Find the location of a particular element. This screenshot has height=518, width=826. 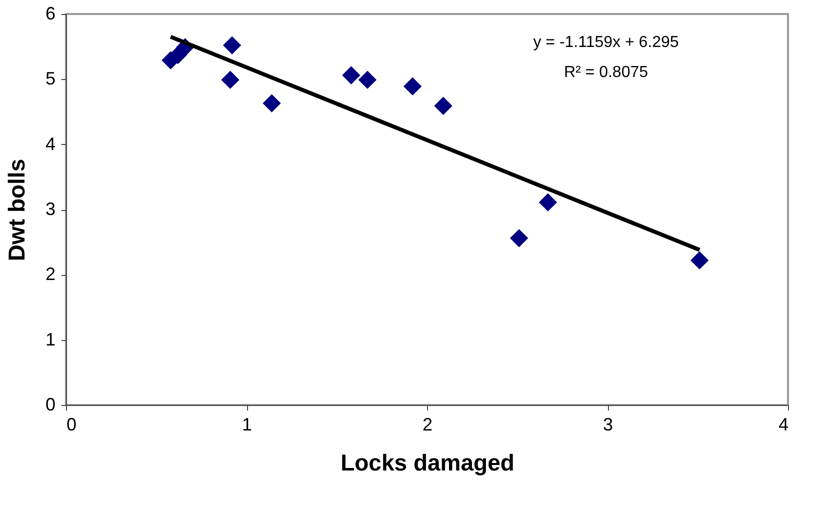

annotation: y = -1.1159x + 6.295 is located at coordinates (606, 42).